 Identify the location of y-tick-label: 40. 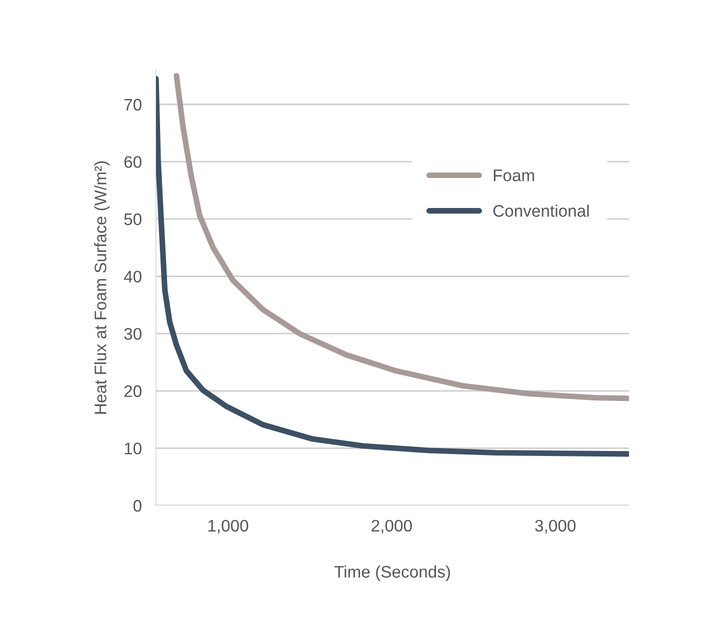
(133, 276).